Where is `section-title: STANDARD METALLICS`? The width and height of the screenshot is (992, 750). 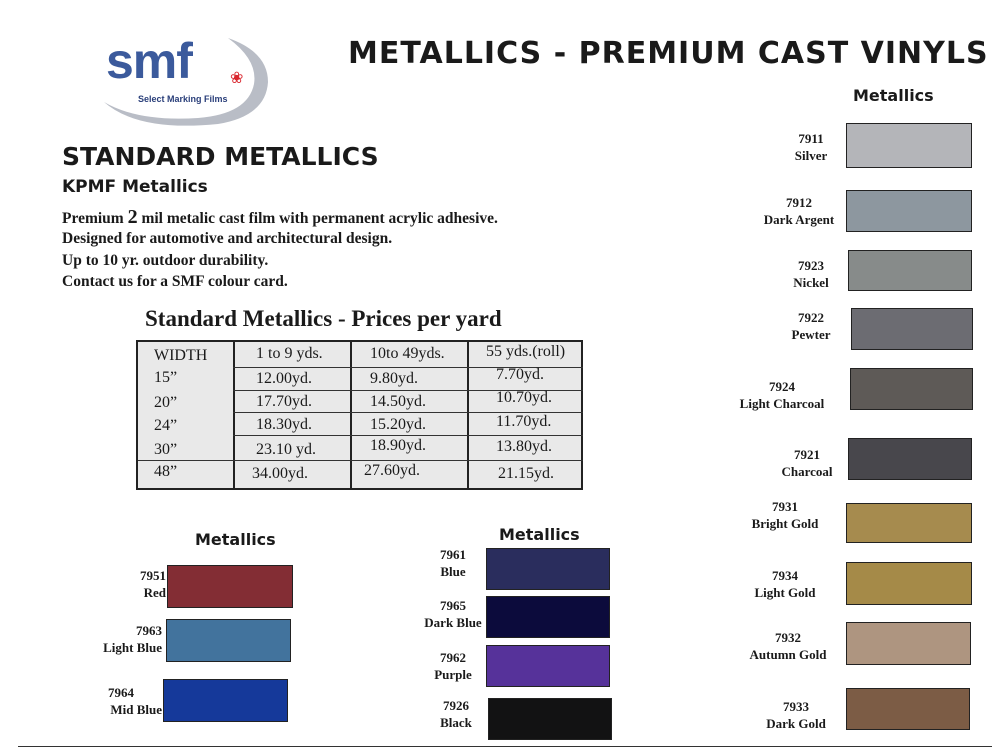 section-title: STANDARD METALLICS is located at coordinates (220, 156).